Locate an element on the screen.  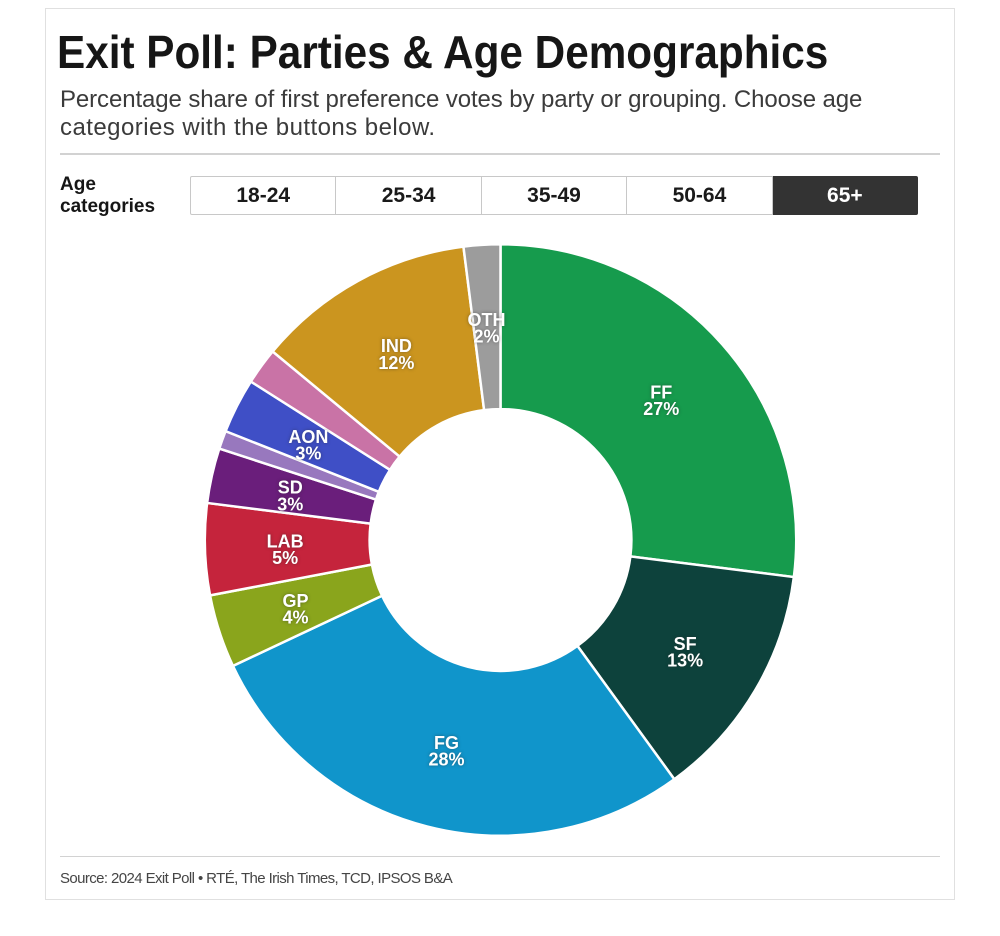
svg-text:GP4%: GP 4% is located at coordinates (295, 609).